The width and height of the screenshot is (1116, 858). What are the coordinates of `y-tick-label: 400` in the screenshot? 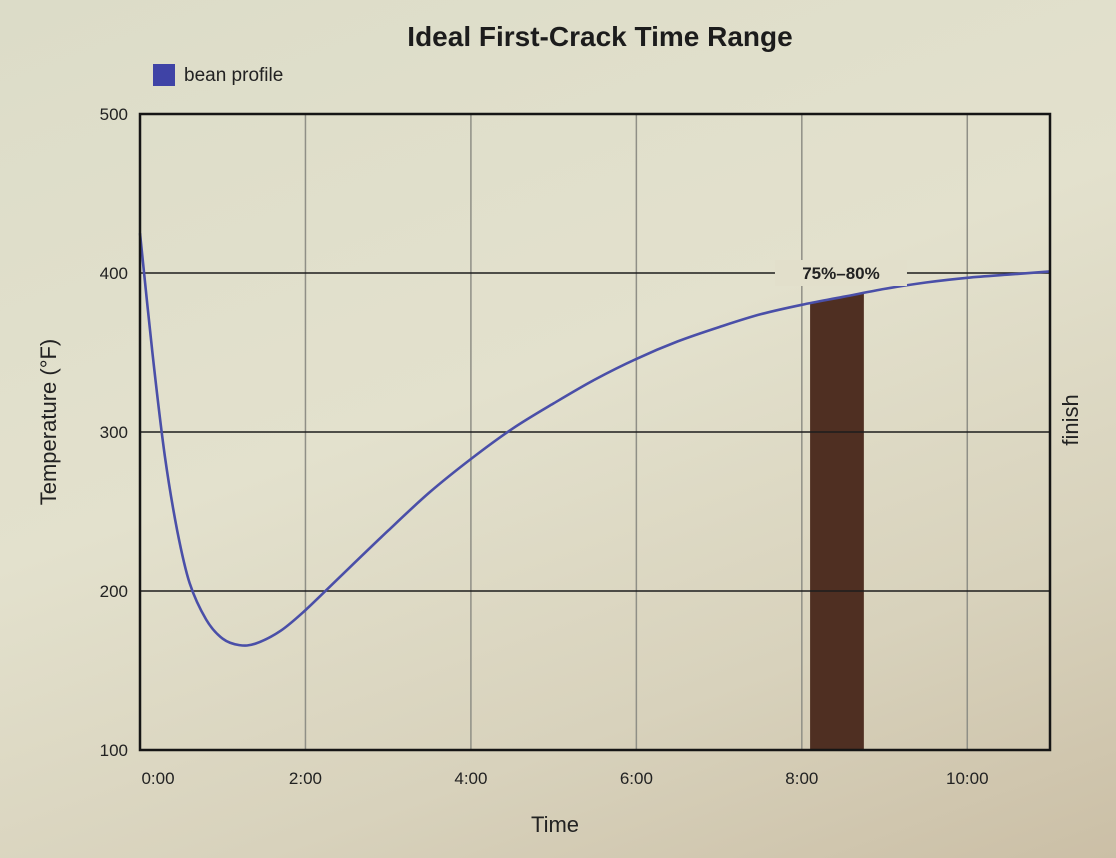 It's located at (114, 273).